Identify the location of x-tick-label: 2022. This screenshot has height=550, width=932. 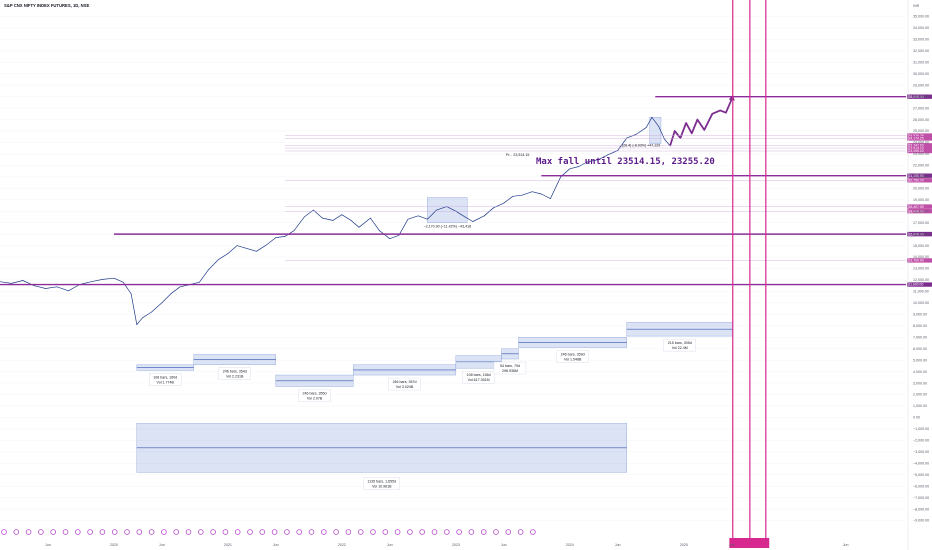
(342, 545).